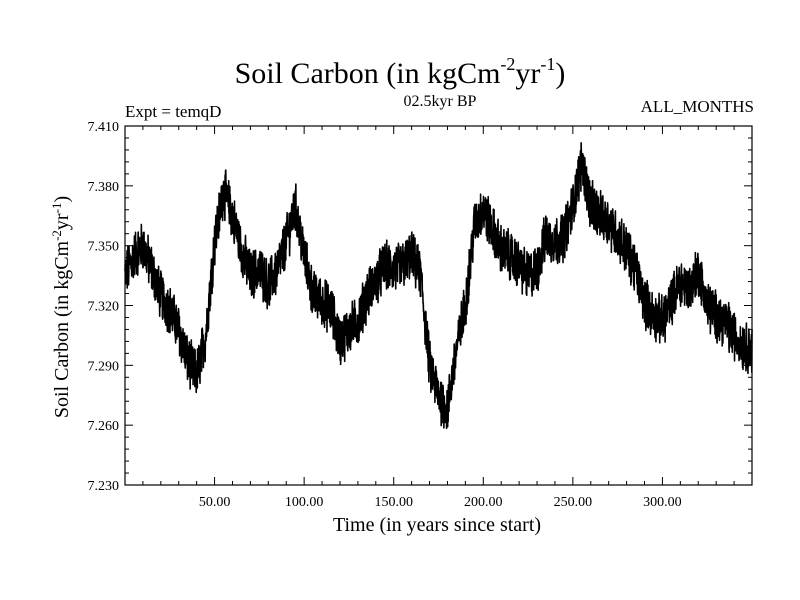 The height and width of the screenshot is (600, 800). I want to click on chart-title: Soil Carbon (in kgCm-2yr-1), so click(400, 72).